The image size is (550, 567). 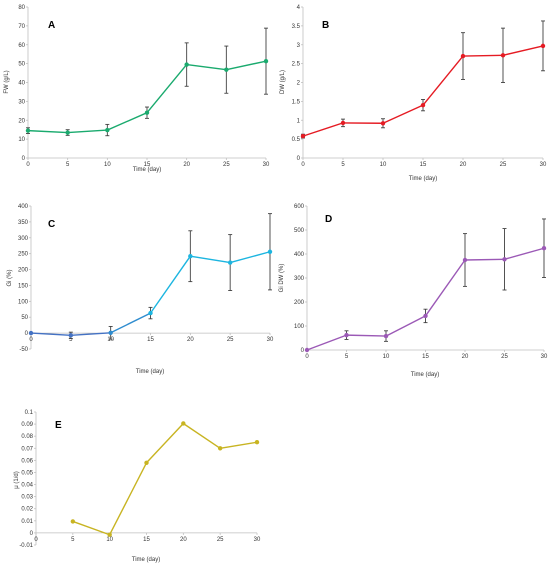 I want to click on y-tick-label: 200, so click(x=299, y=303).